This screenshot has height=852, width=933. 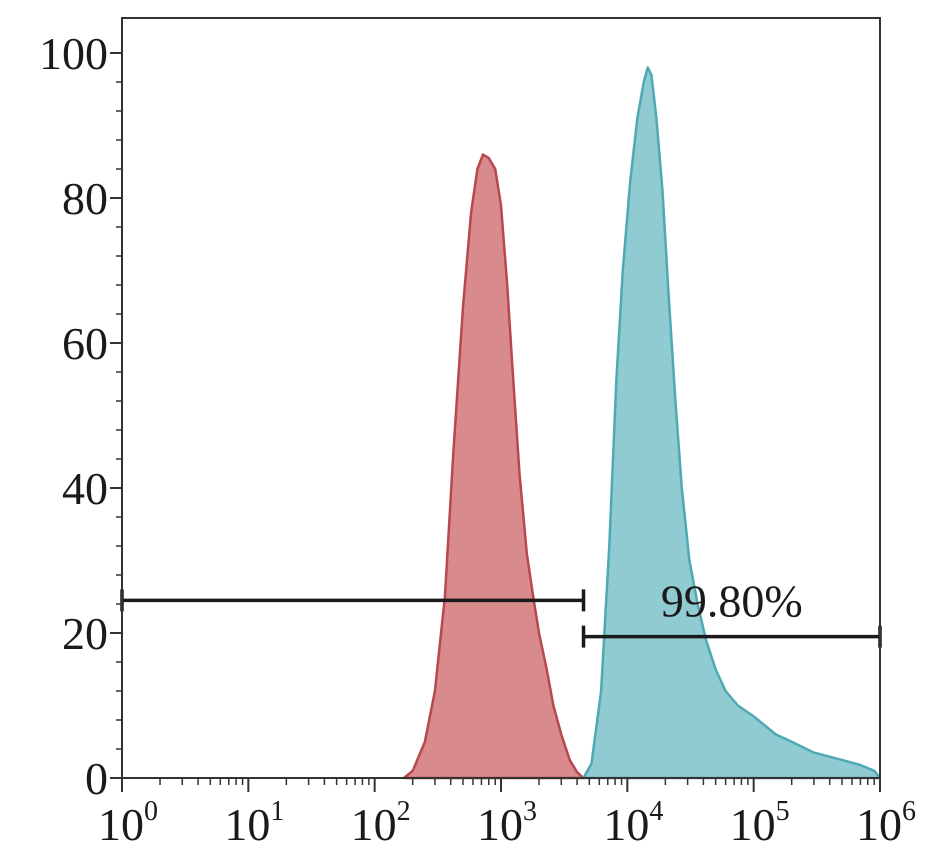 What do you see at coordinates (381, 823) in the screenshot?
I see `x-tick-label: 10²` at bounding box center [381, 823].